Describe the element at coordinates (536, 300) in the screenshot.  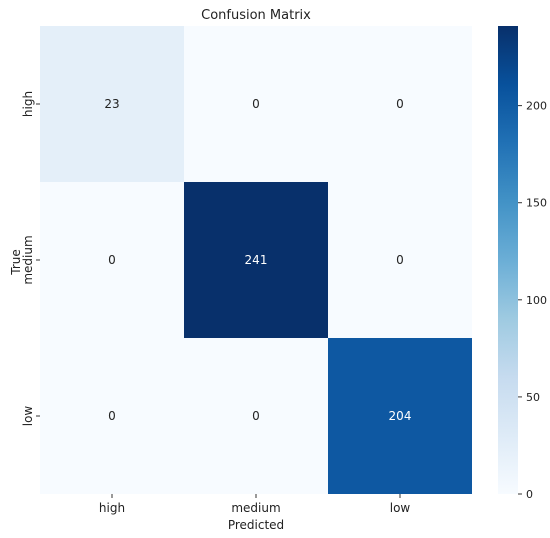
I see `colorbar-tick-label: 100` at that location.